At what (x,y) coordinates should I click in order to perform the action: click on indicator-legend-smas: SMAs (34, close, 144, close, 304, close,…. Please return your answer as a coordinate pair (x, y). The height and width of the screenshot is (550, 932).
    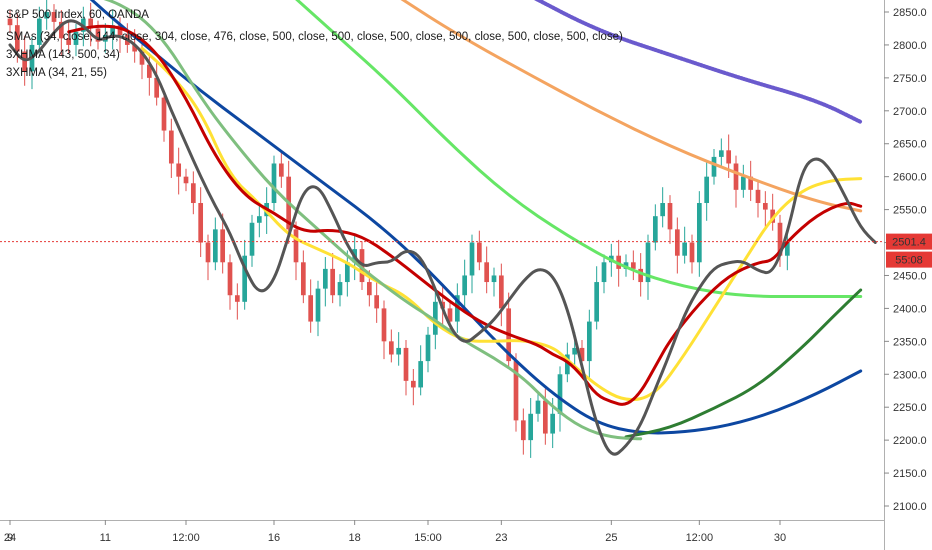
    Looking at the image, I should click on (314, 37).